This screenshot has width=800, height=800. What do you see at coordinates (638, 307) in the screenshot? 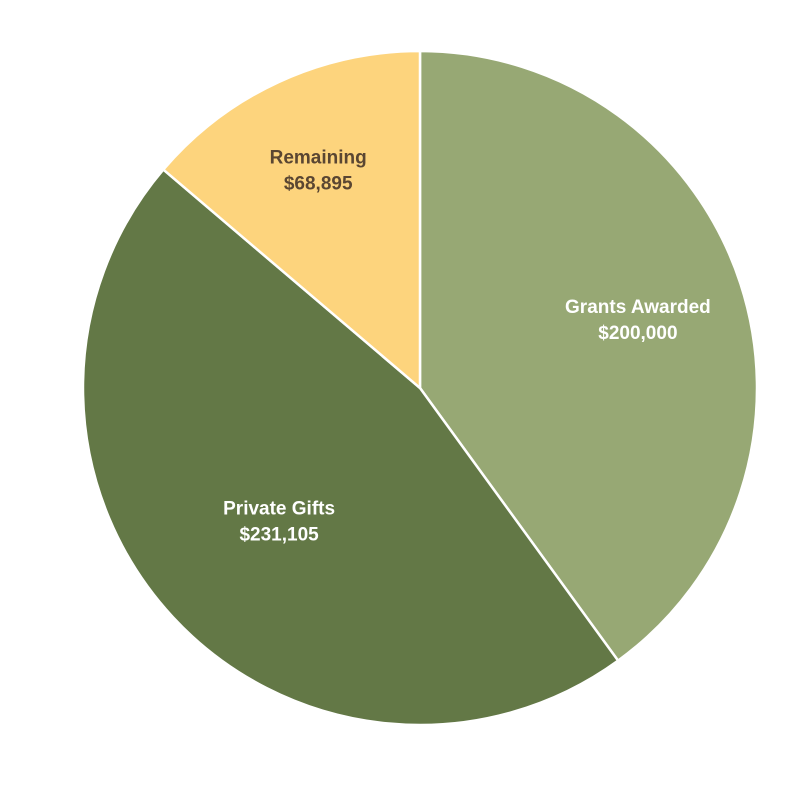
I see `slice-label-grants-awarded: Grants Awarded` at bounding box center [638, 307].